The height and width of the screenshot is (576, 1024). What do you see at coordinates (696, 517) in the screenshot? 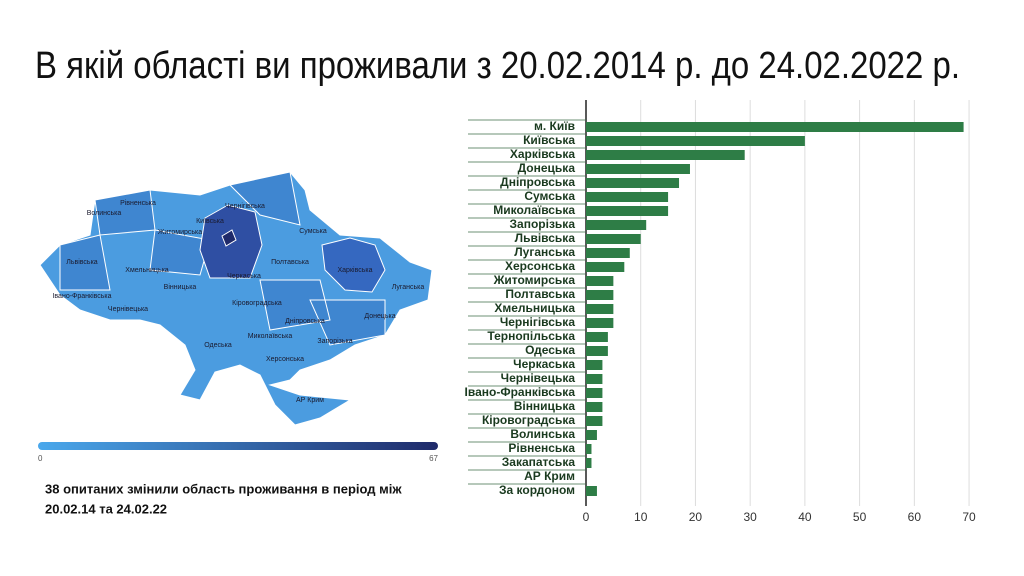
I see `x-tick-label: 20` at bounding box center [696, 517].